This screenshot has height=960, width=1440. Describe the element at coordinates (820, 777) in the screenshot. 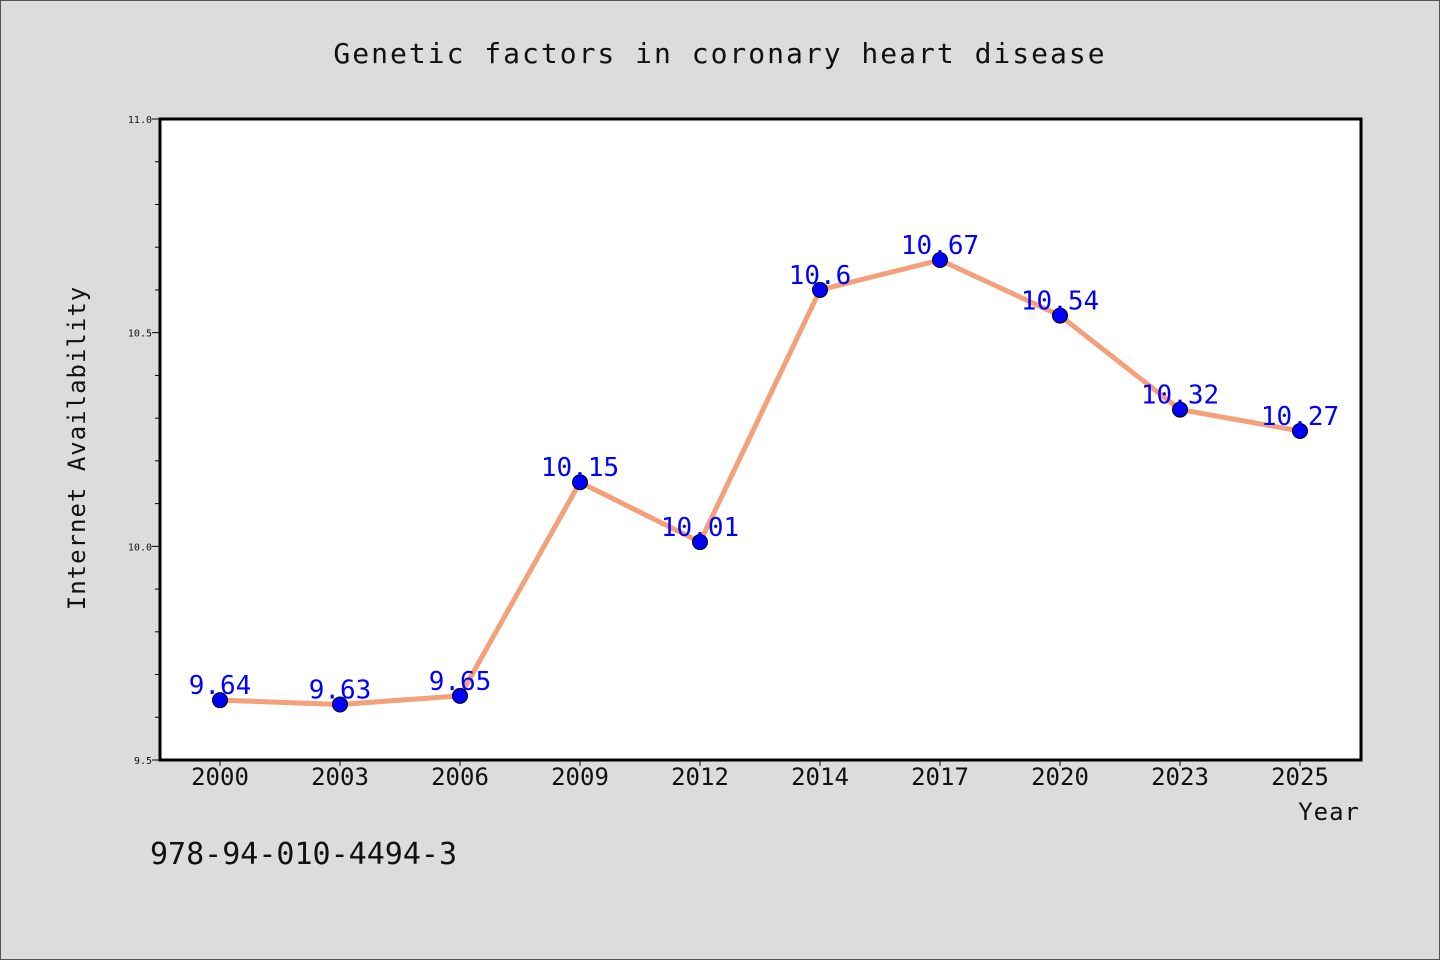

I see `x-tick-label: 2014` at that location.